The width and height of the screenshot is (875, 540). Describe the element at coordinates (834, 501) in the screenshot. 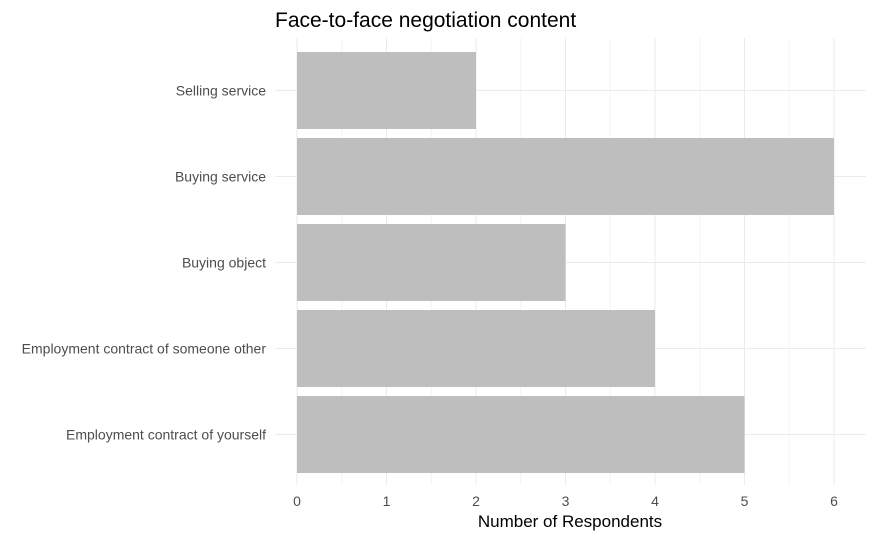

I see `x-tick-label: 6` at that location.